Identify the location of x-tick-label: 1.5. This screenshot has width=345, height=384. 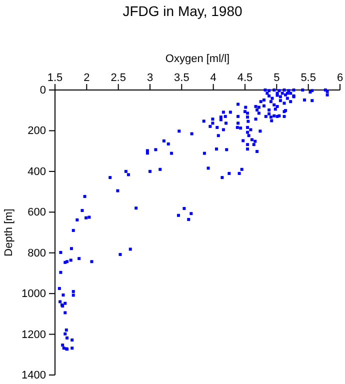
(55, 78).